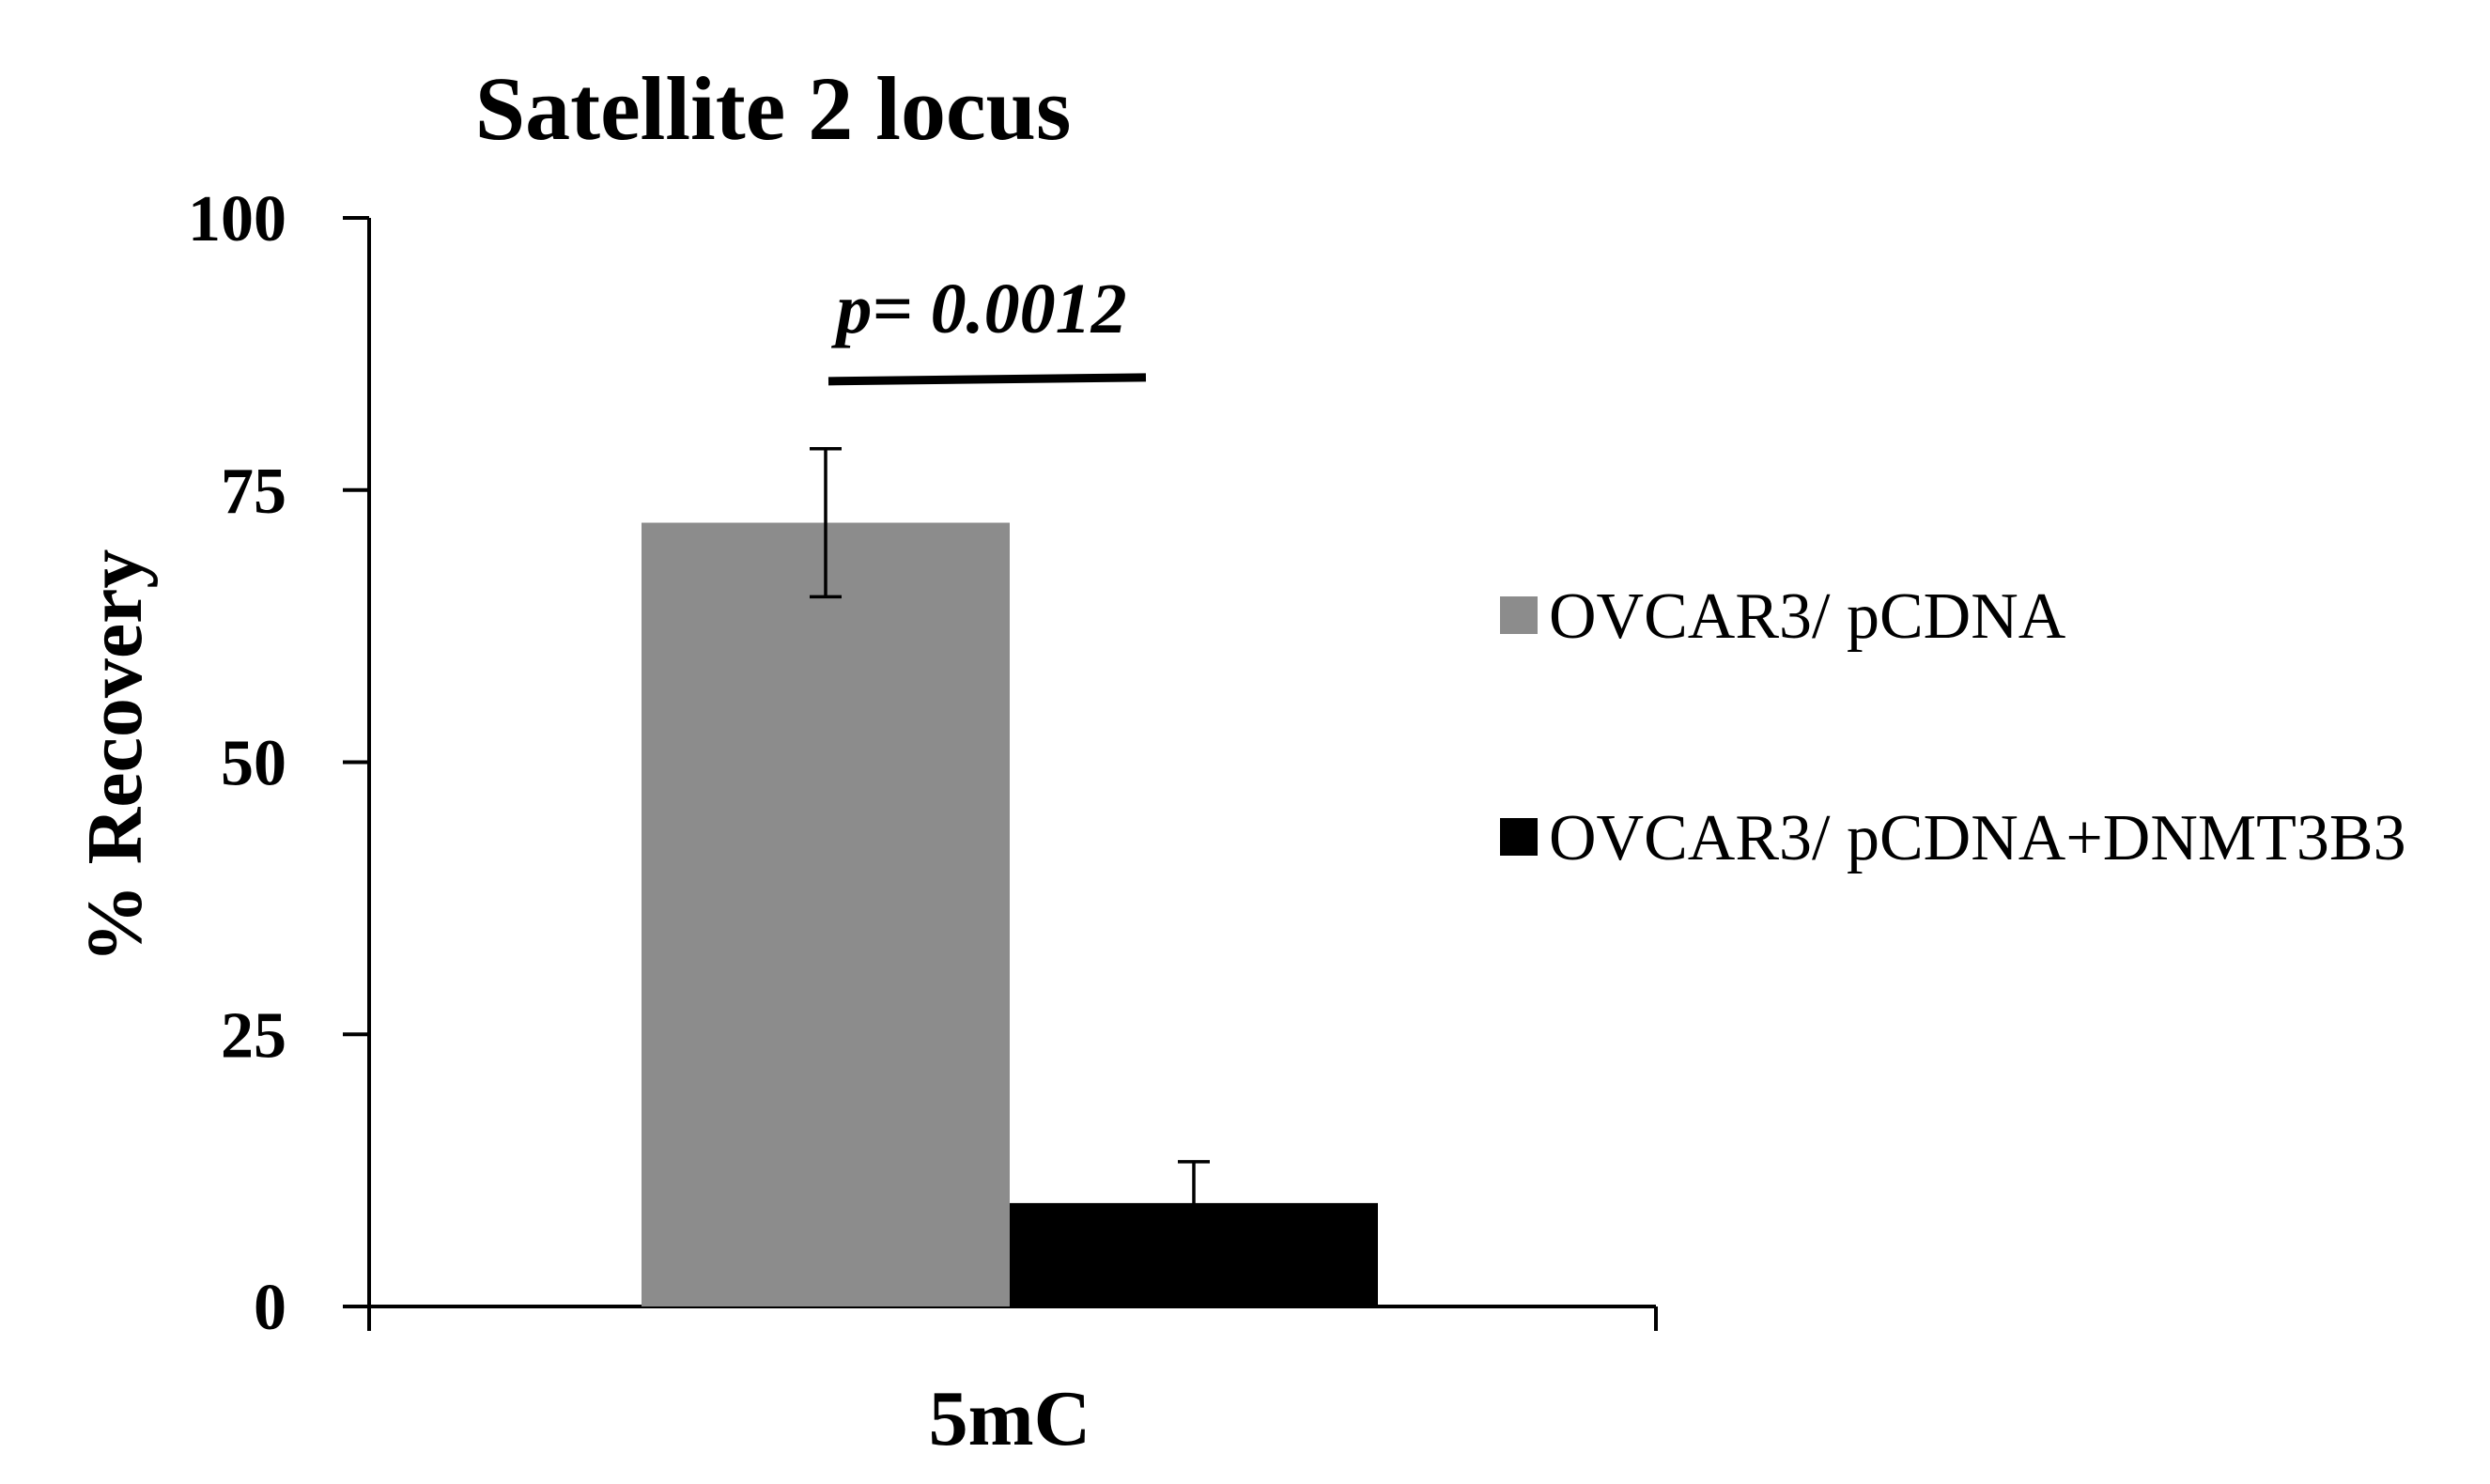  Describe the element at coordinates (773, 109) in the screenshot. I see `chart-title: Satellite 2 locus` at that location.